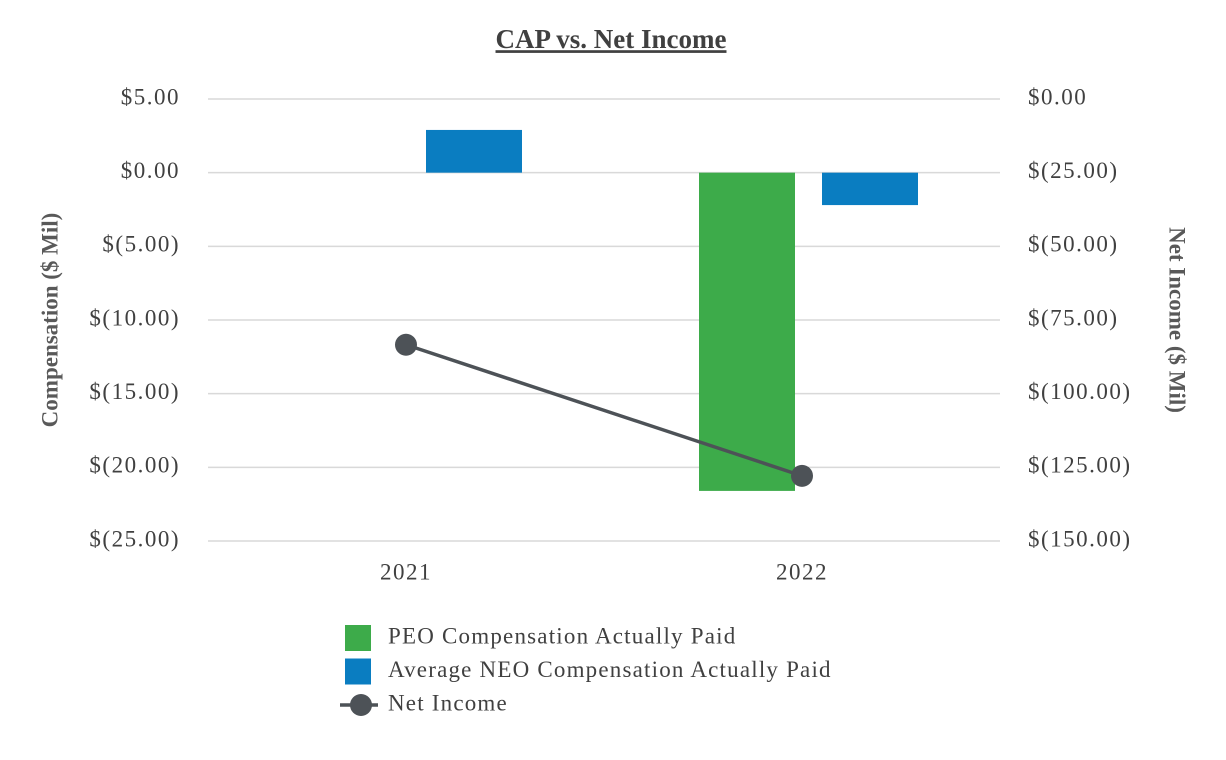 This screenshot has height=760, width=1226. Describe the element at coordinates (1080, 465) in the screenshot. I see `y2-tick-label: $(125.00)` at that location.